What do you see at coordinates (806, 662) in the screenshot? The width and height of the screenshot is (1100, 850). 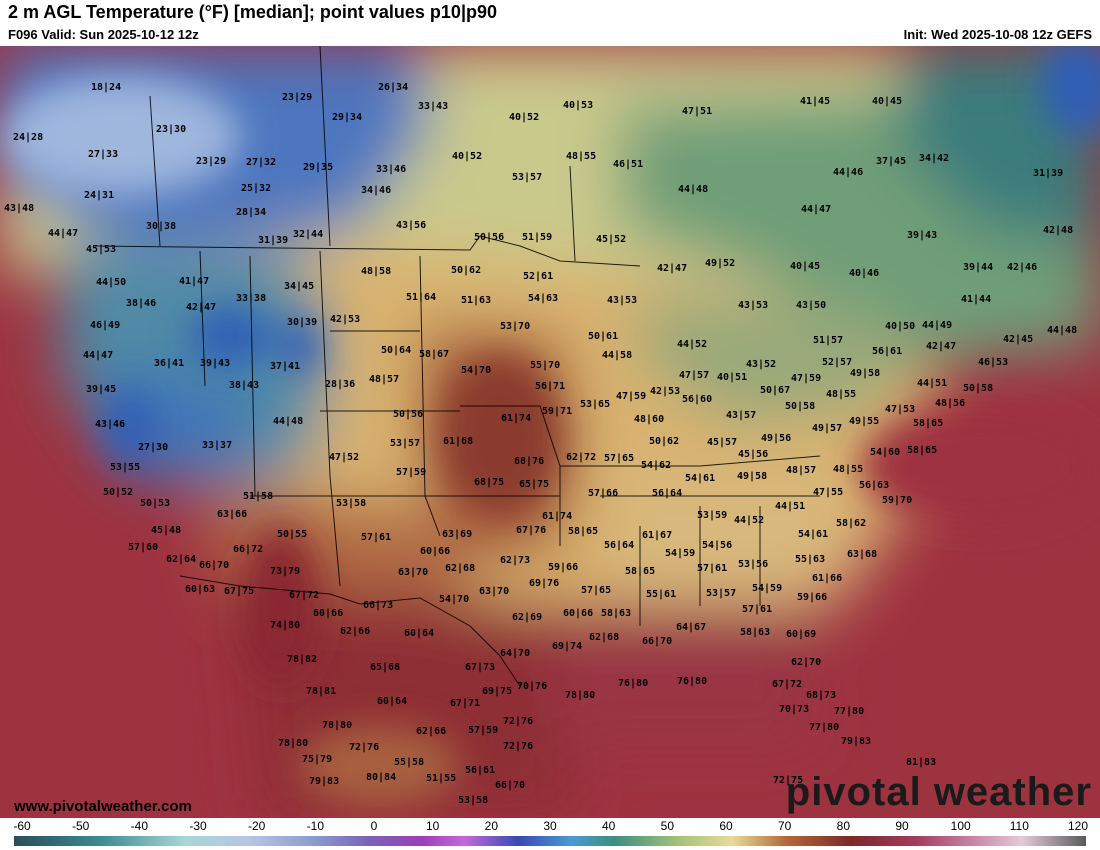 I see `point-value: 62|70` at bounding box center [806, 662].